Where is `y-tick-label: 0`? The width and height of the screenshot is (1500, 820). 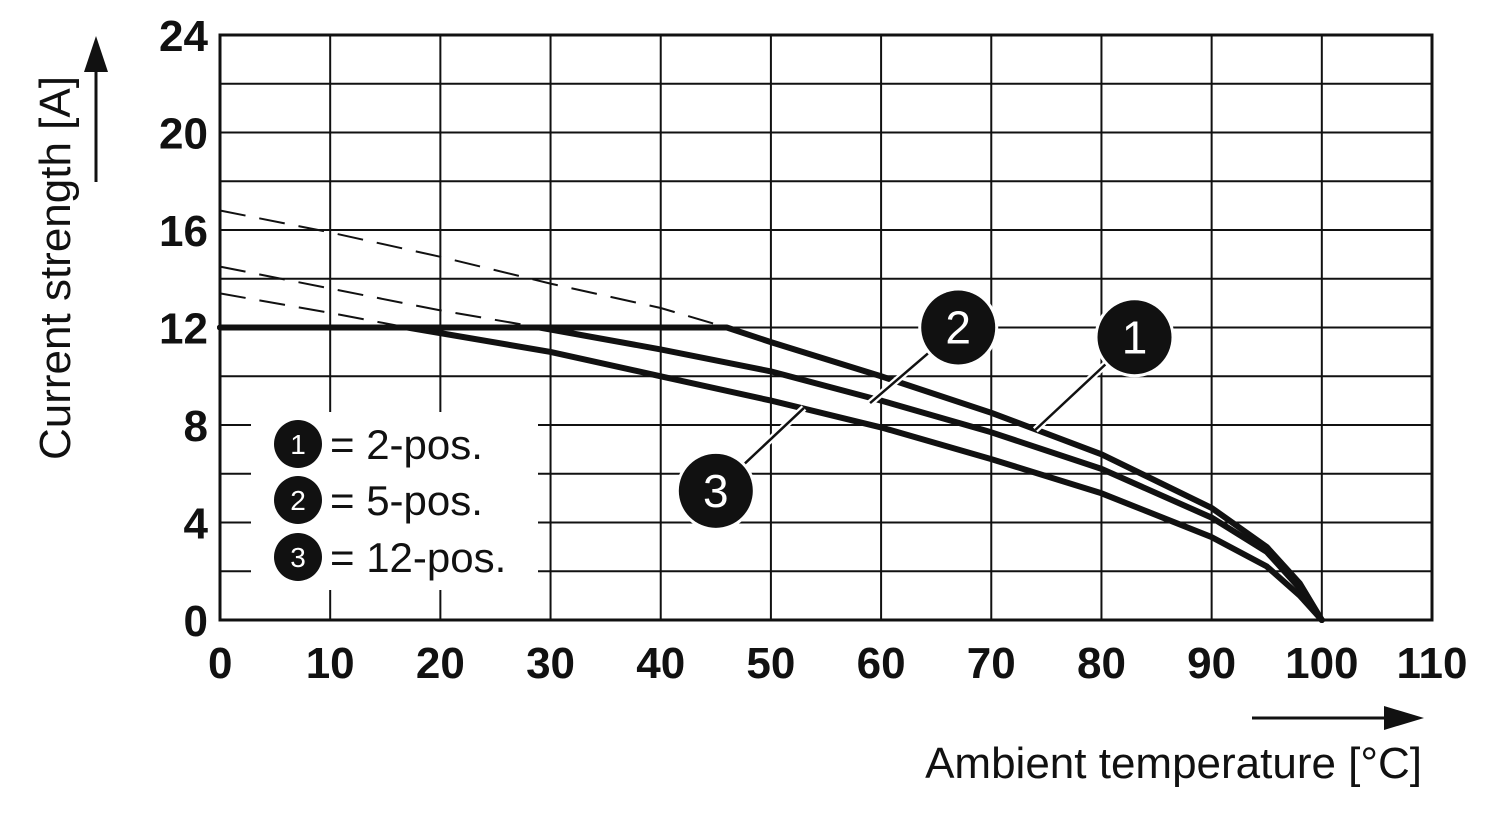 y-tick-label: 0 is located at coordinates (196, 621).